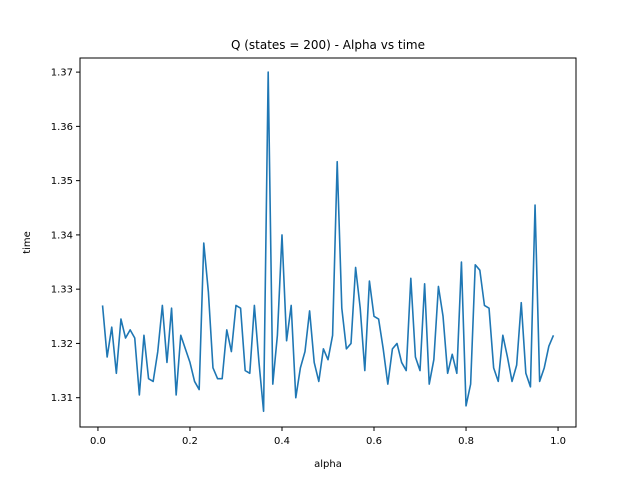  Describe the element at coordinates (62, 235) in the screenshot. I see `y-tick-label: 1.34` at that location.